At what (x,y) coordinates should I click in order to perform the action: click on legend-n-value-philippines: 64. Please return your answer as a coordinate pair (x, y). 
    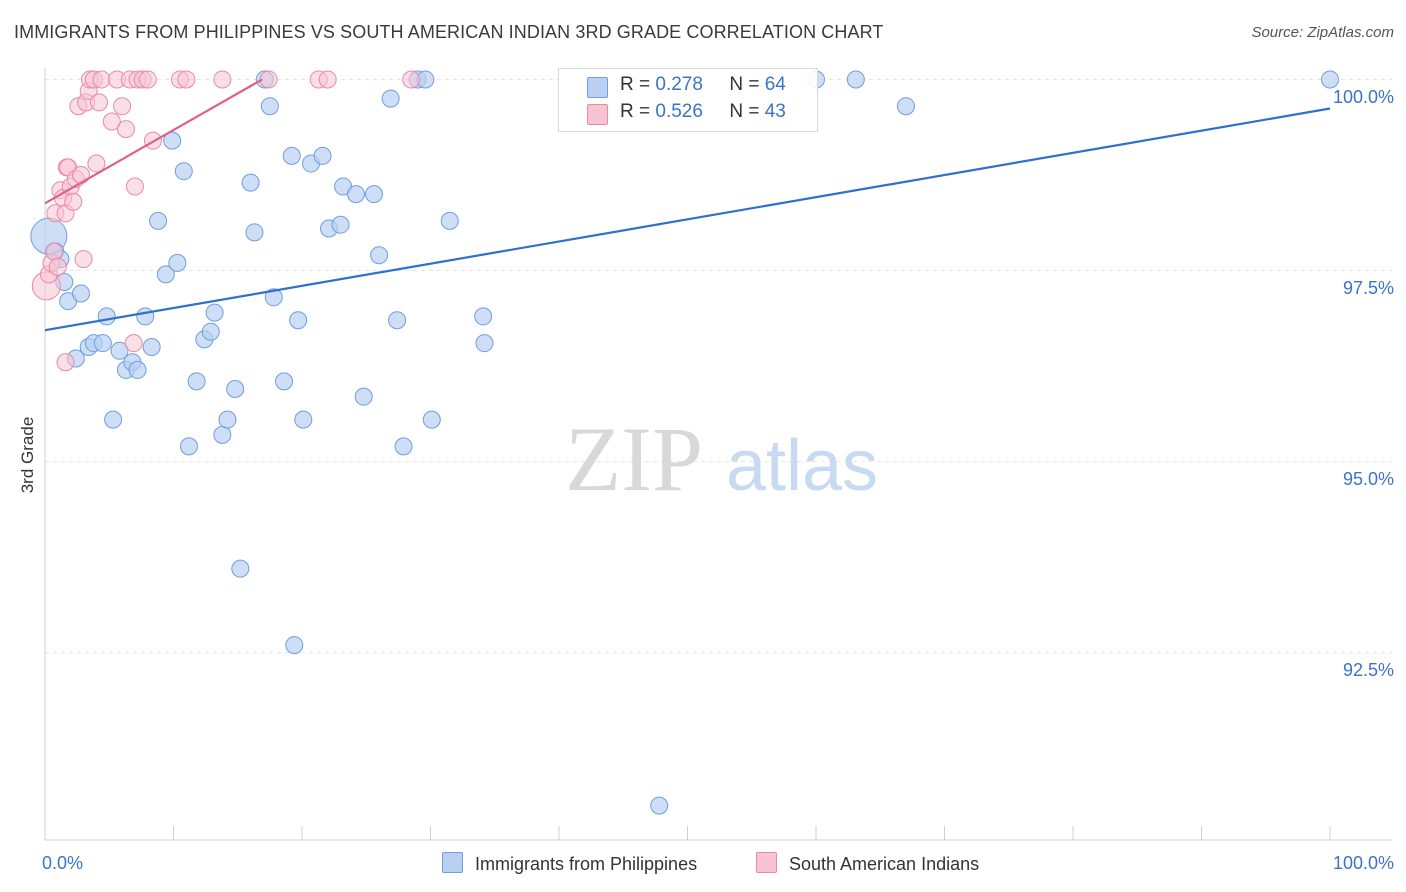
    Looking at the image, I should click on (775, 84).